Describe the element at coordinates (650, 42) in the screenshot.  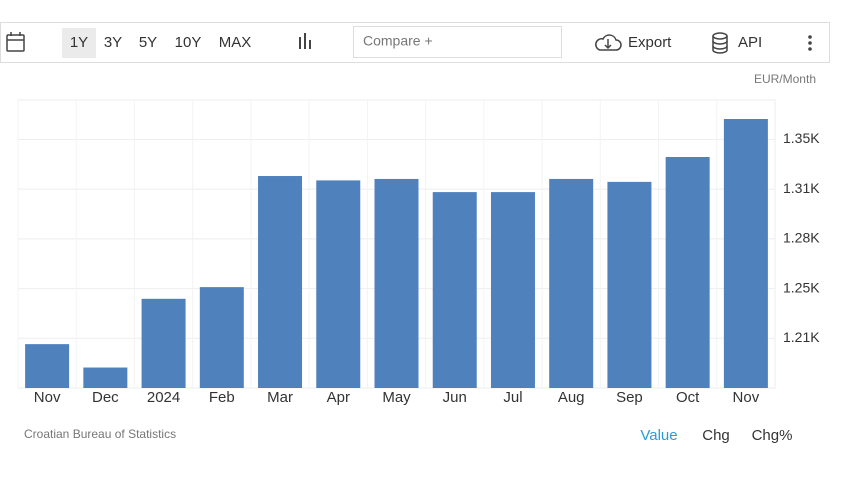
I see `export-button: Export` at that location.